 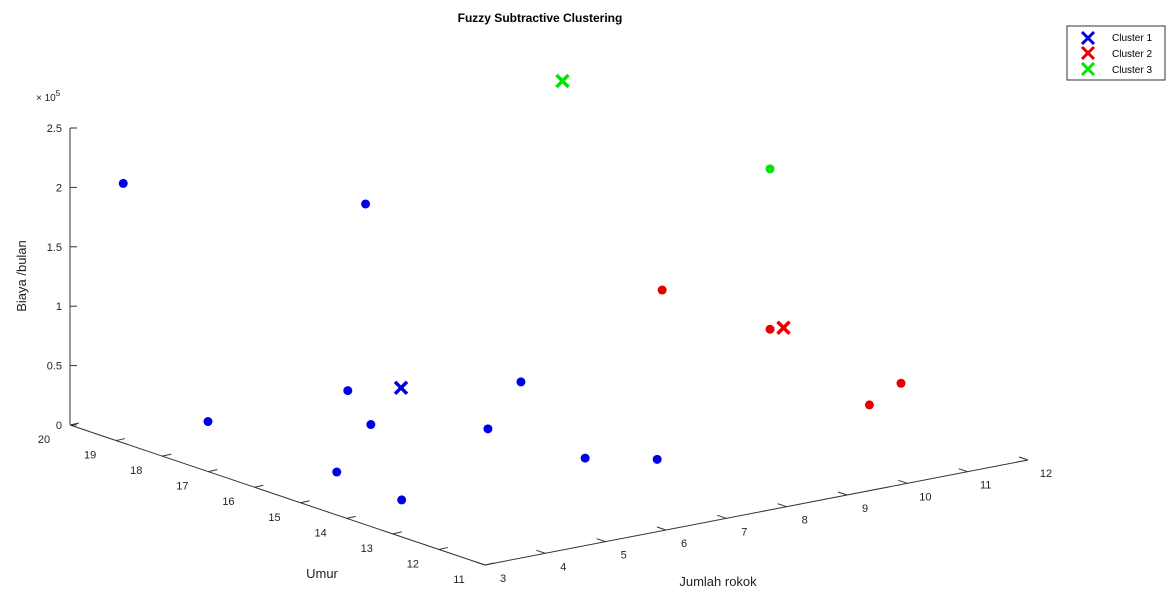 I want to click on y-tick-label: 13, so click(x=367, y=549).